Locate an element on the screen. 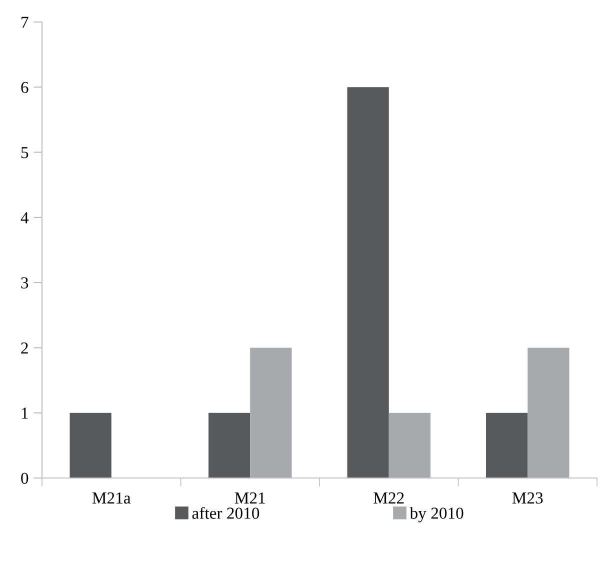 The image size is (603, 564). y-tick-label: 3 is located at coordinates (24, 283).